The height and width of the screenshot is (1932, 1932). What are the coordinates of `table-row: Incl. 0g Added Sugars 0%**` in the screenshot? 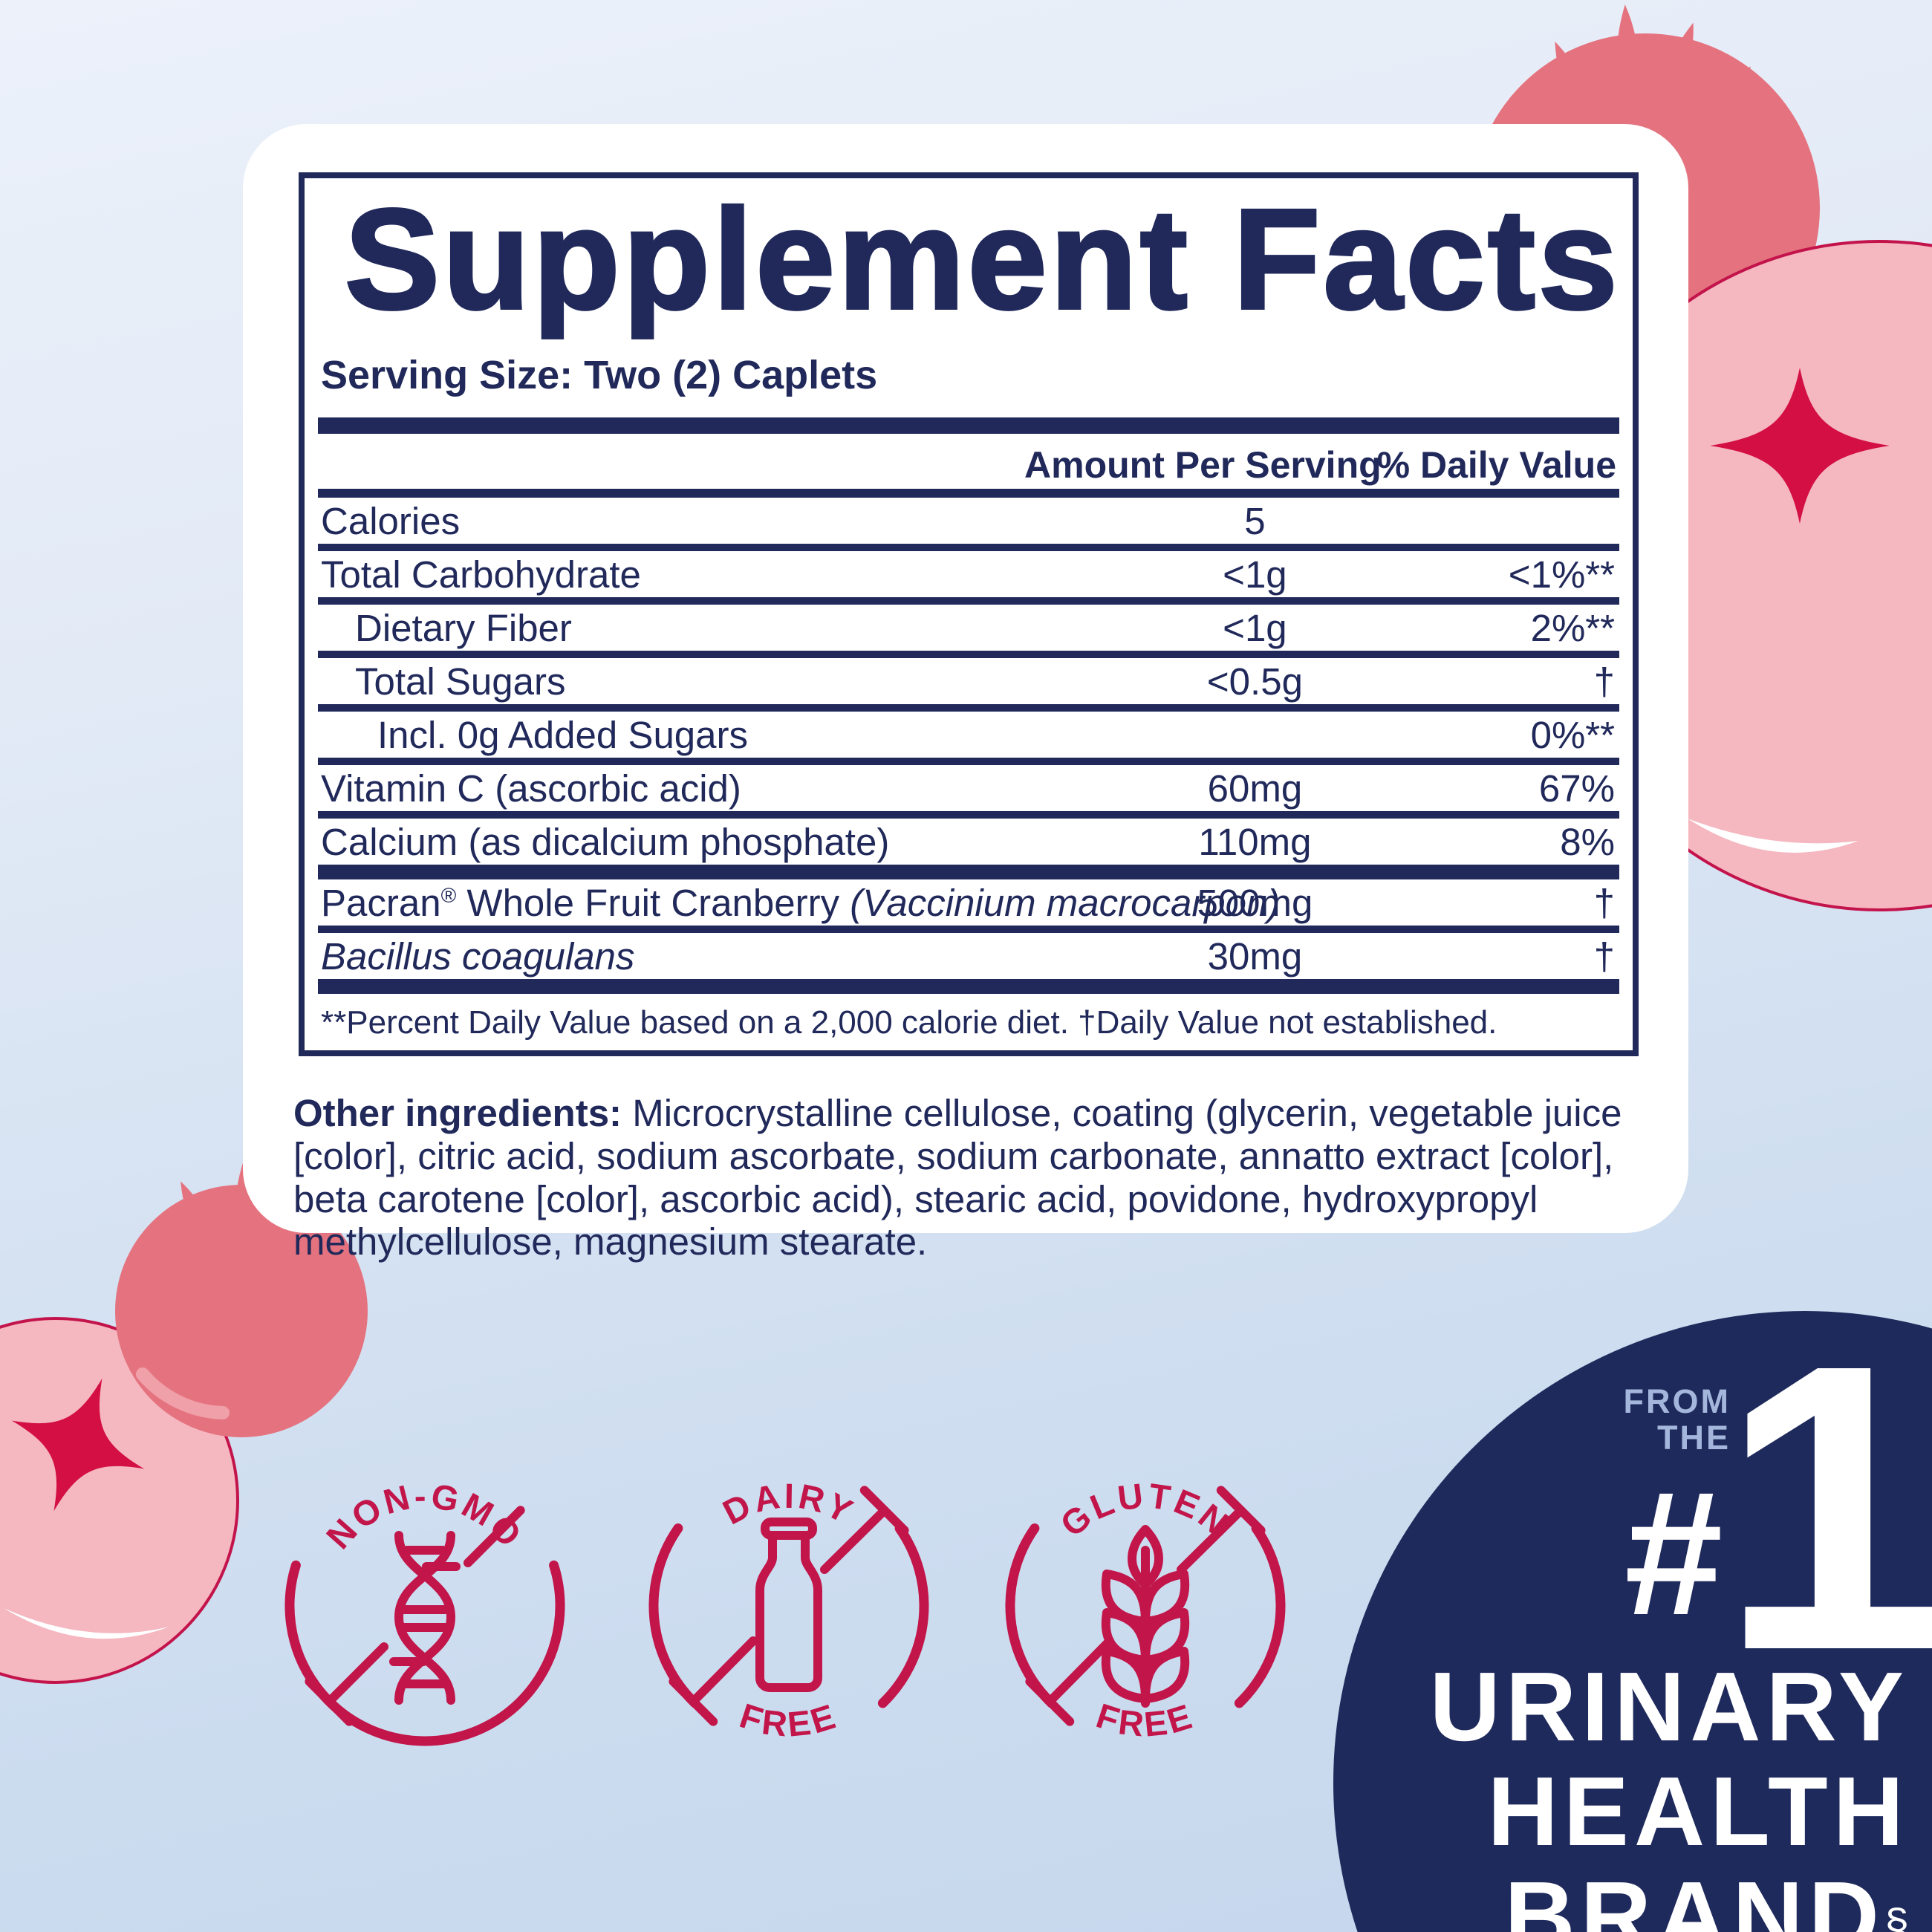 It's located at (968, 739).